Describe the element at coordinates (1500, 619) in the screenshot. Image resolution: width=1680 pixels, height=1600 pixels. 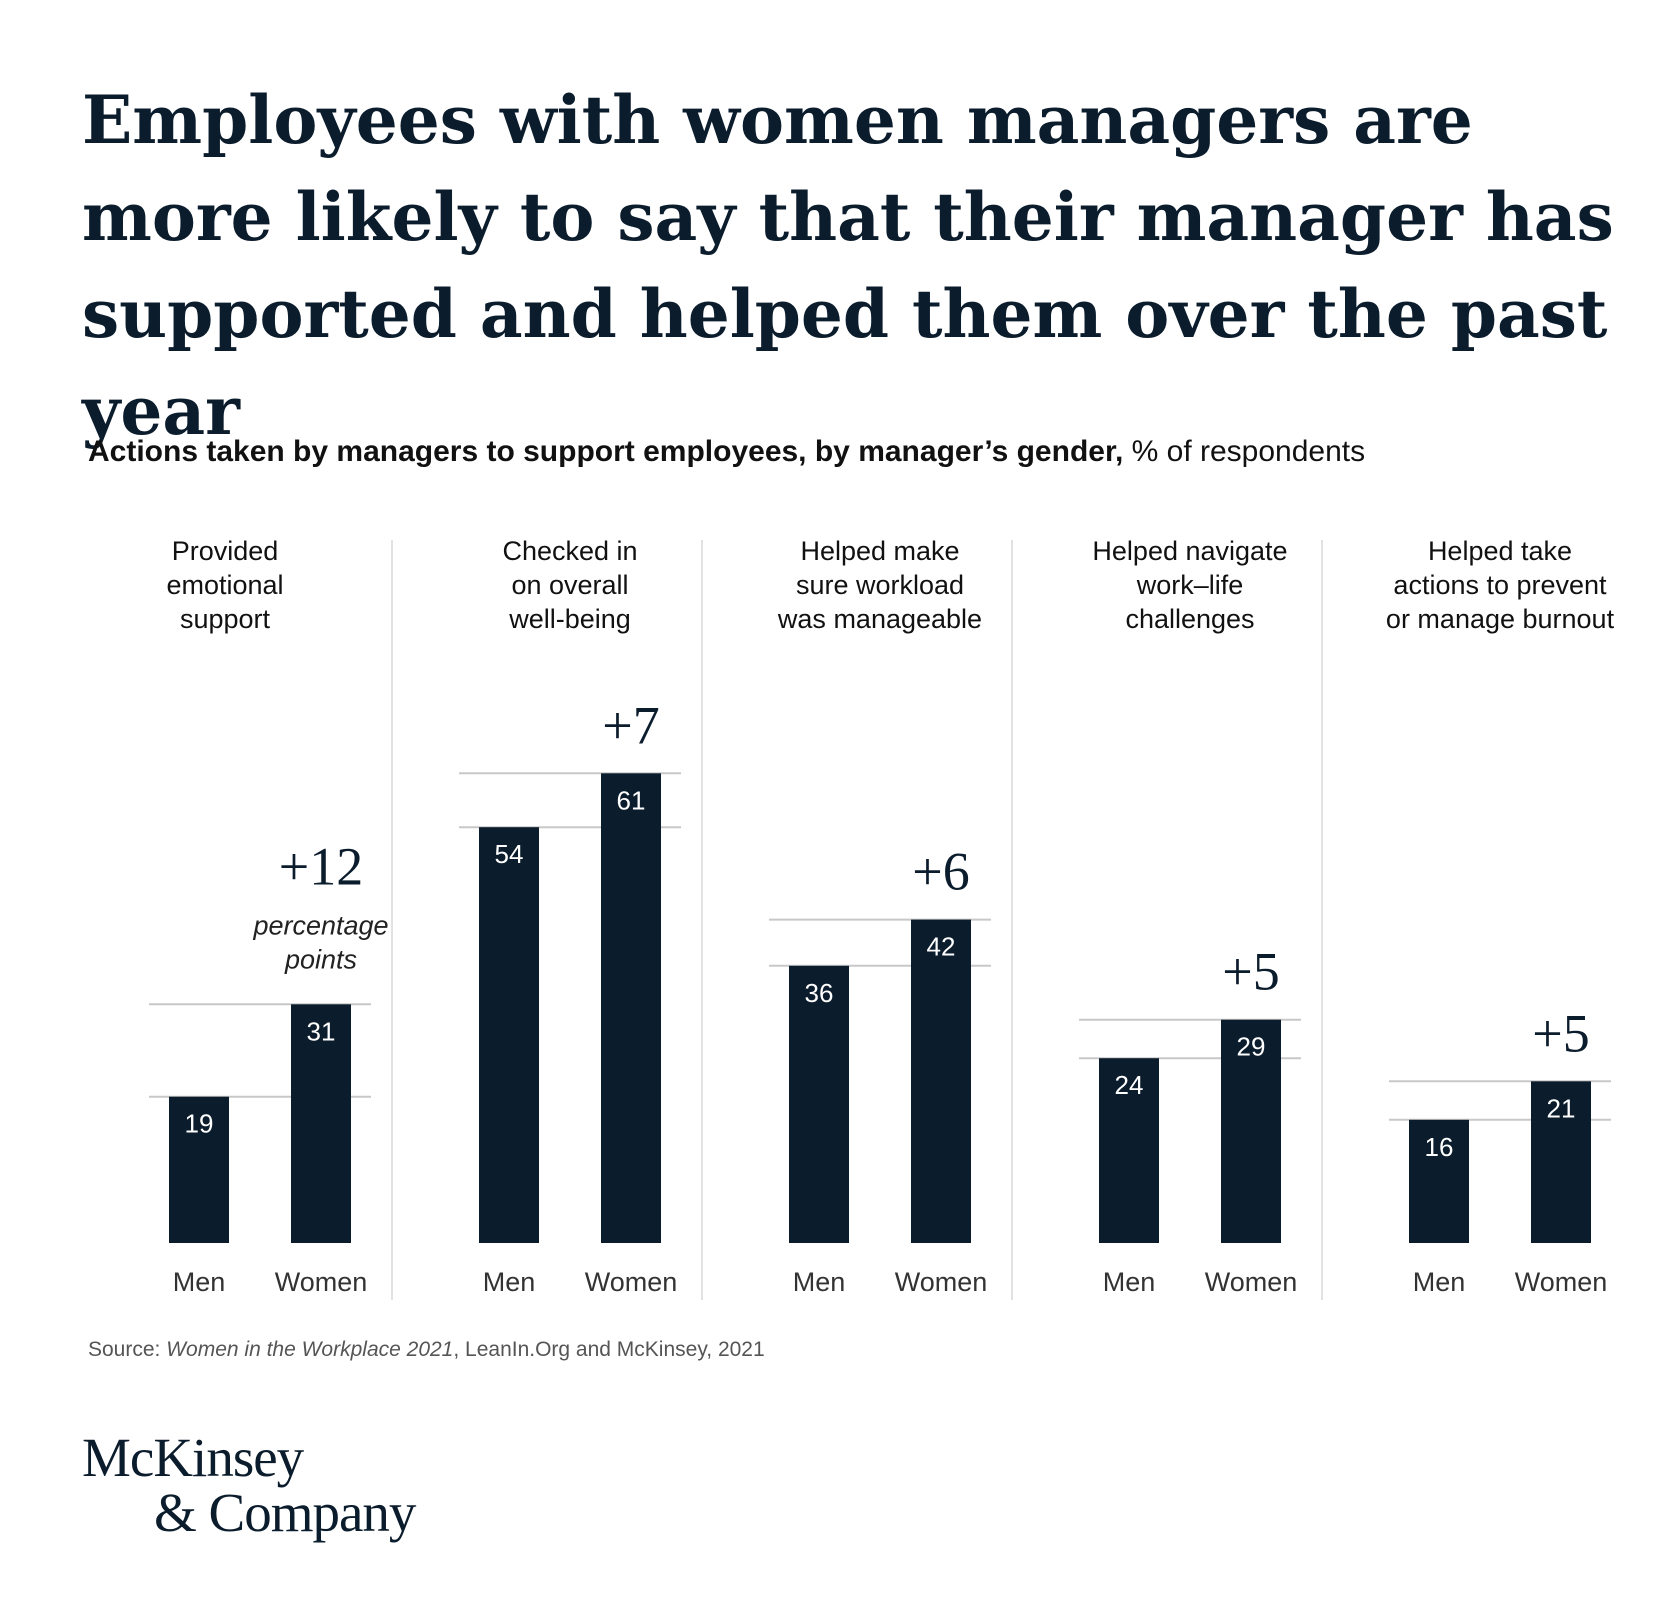
I see `category-label: or manage burnout` at that location.